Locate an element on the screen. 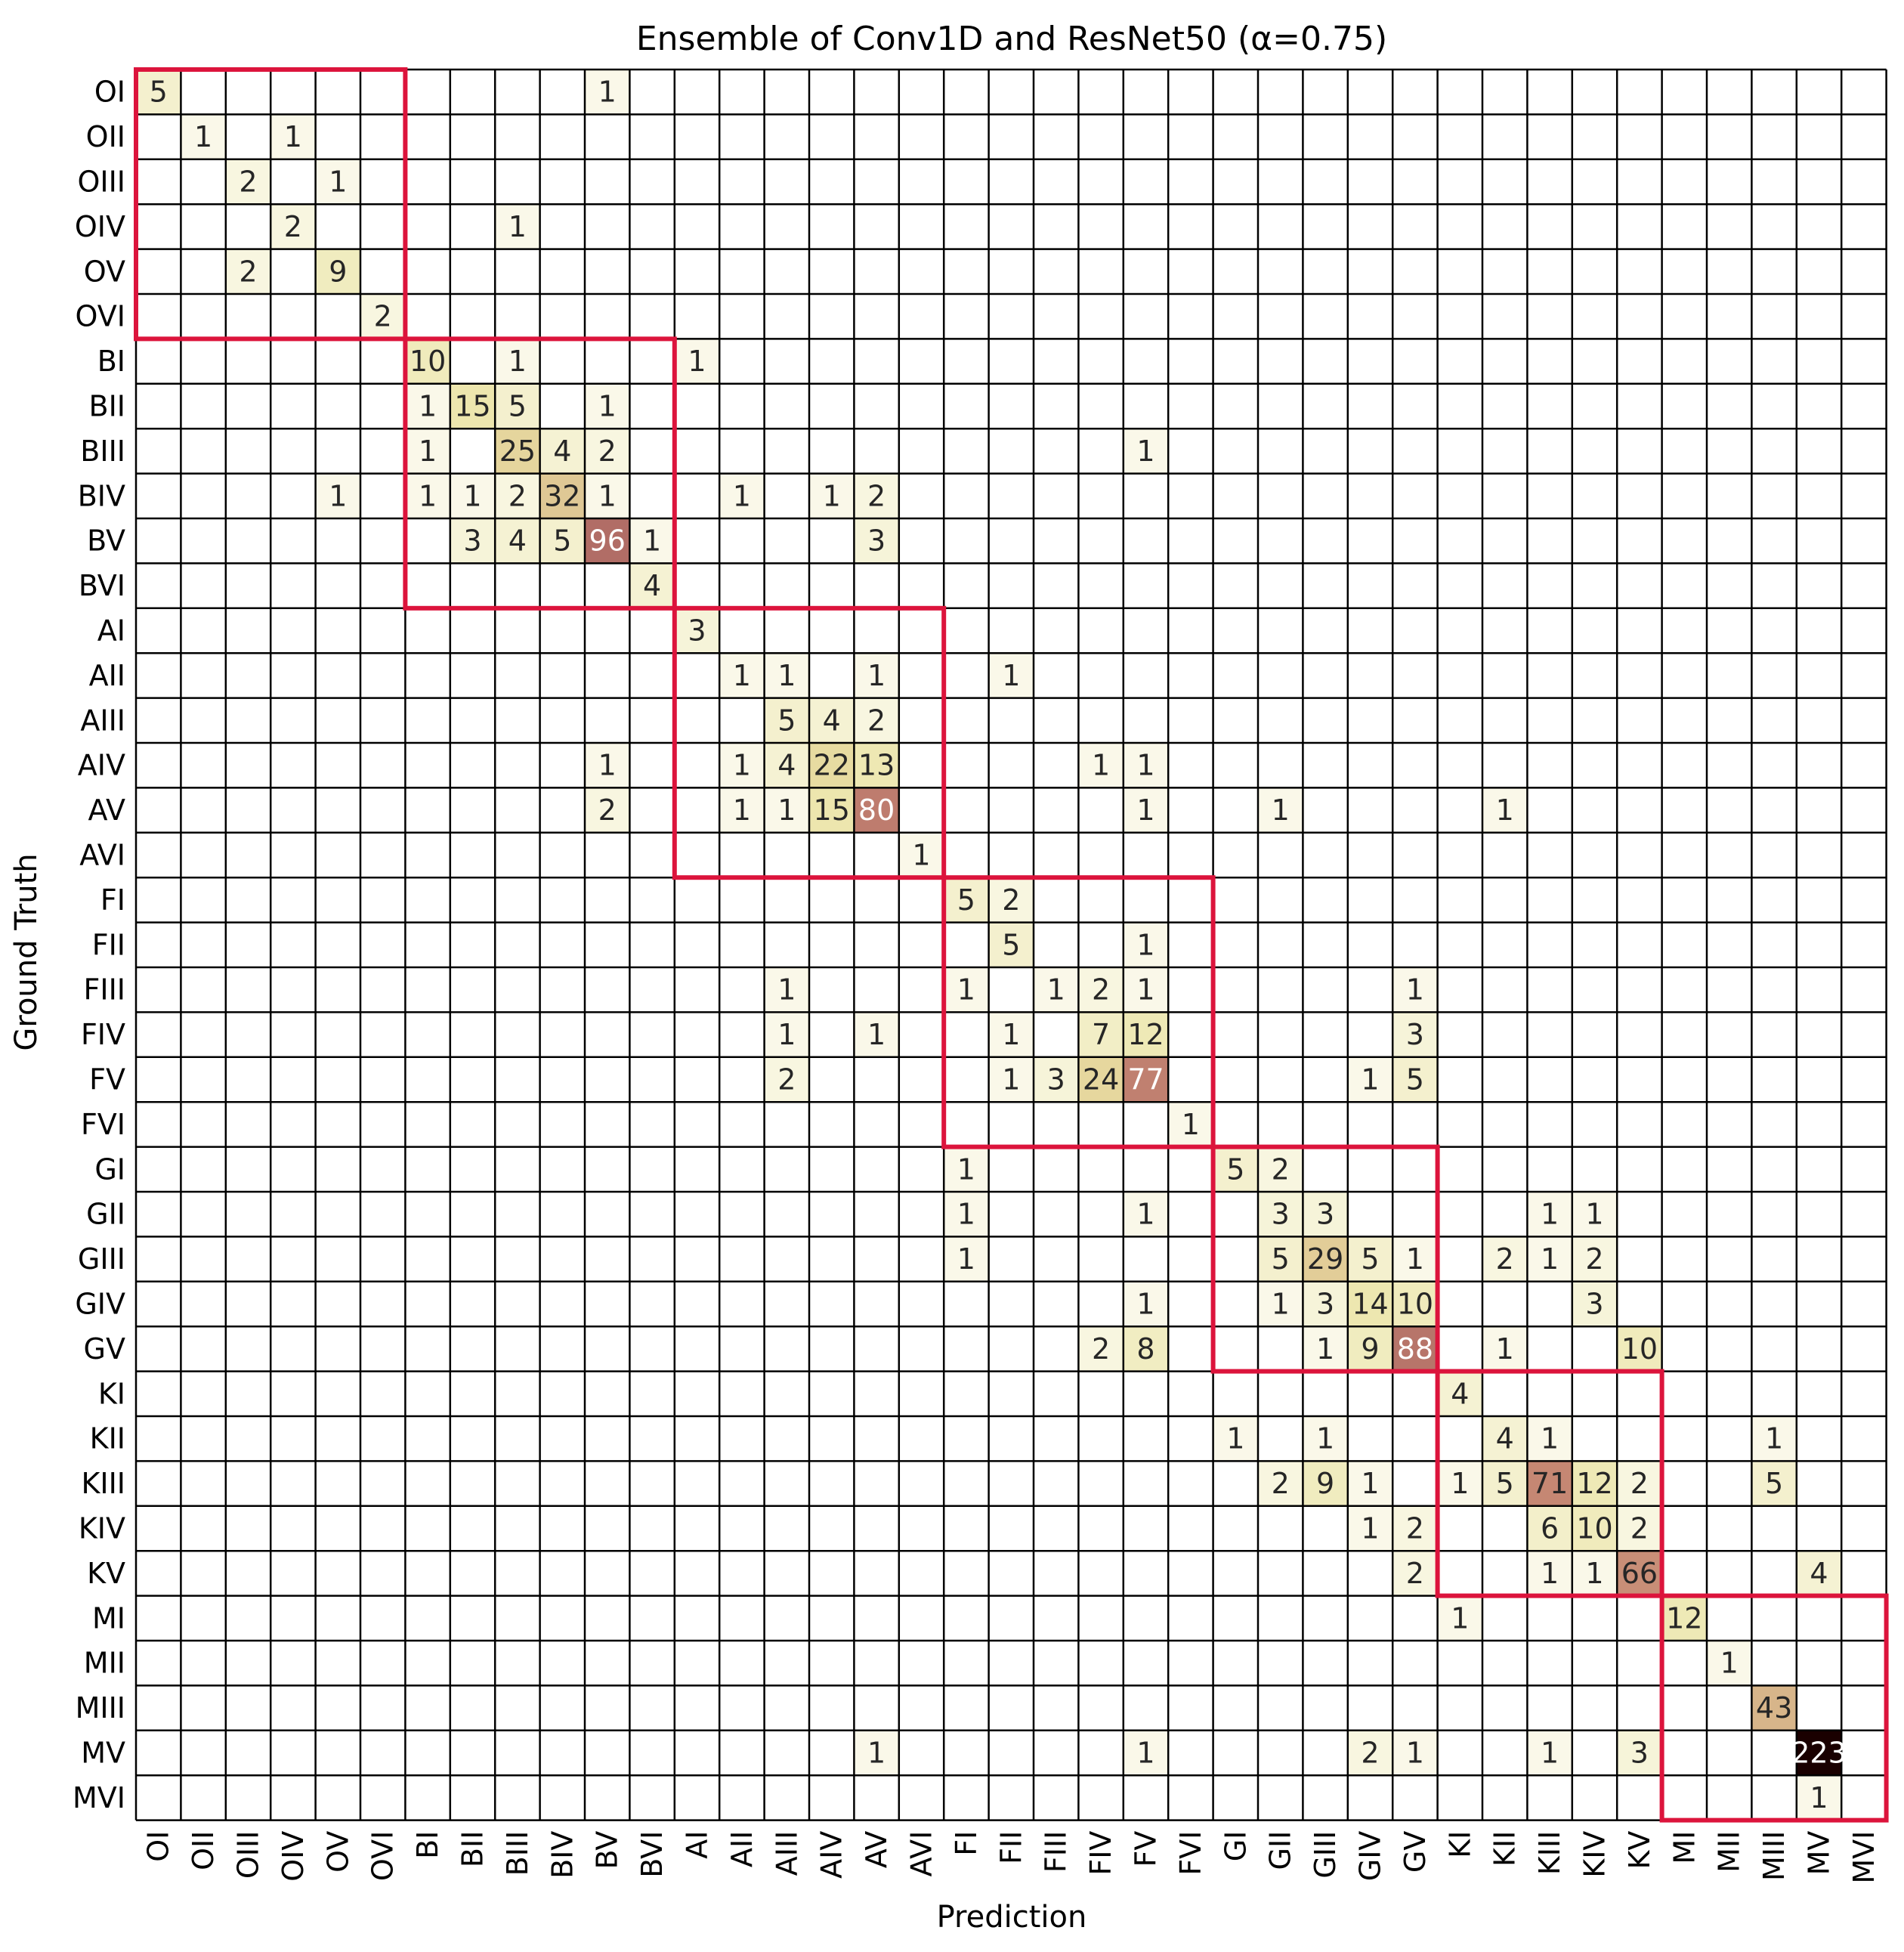 This screenshot has width=1904, height=1952. y-tick-label: OVI is located at coordinates (100, 316).